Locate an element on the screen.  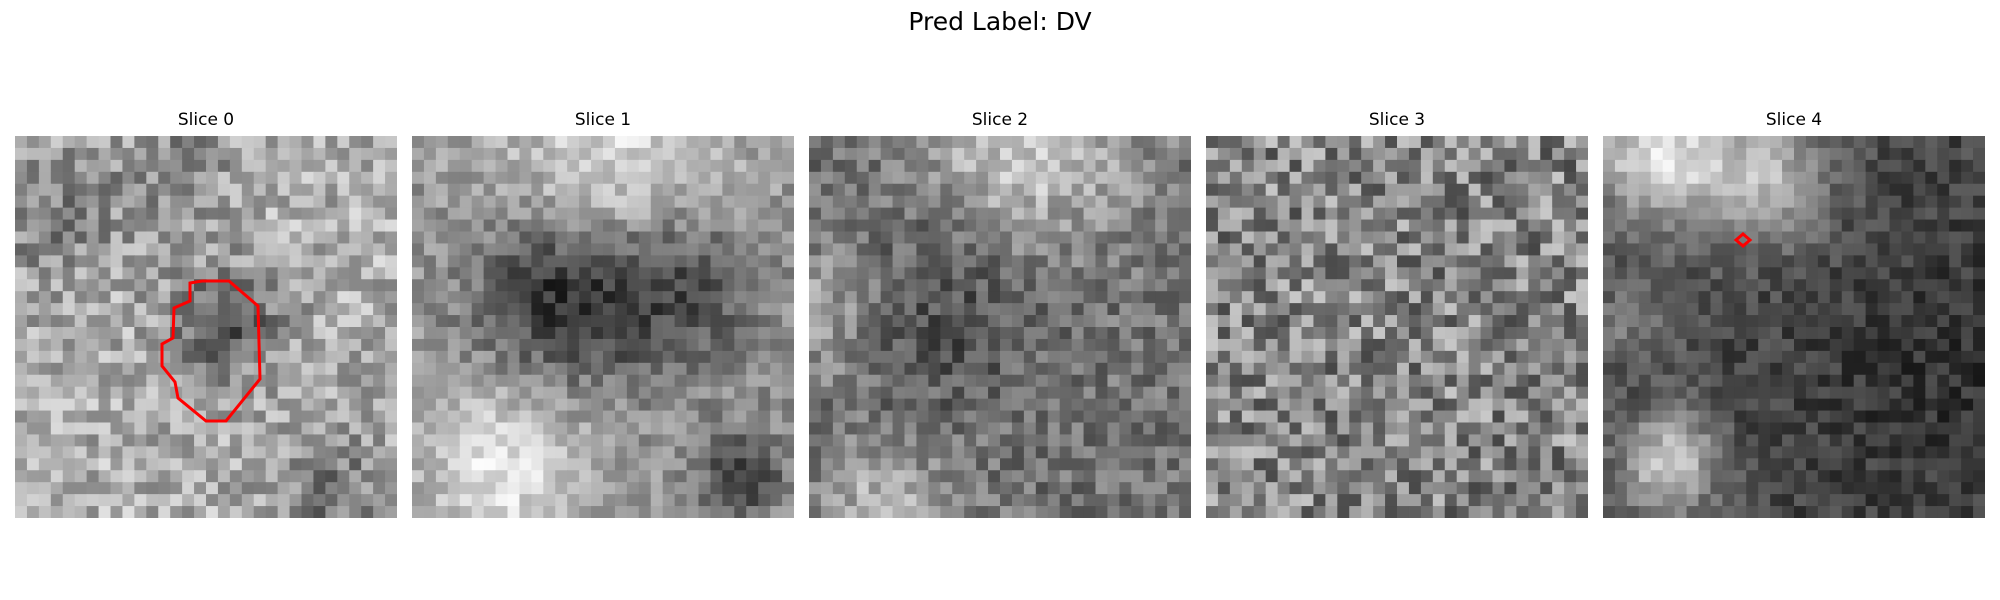
slice-panel-2: Slice 2 is located at coordinates (1000, 313).